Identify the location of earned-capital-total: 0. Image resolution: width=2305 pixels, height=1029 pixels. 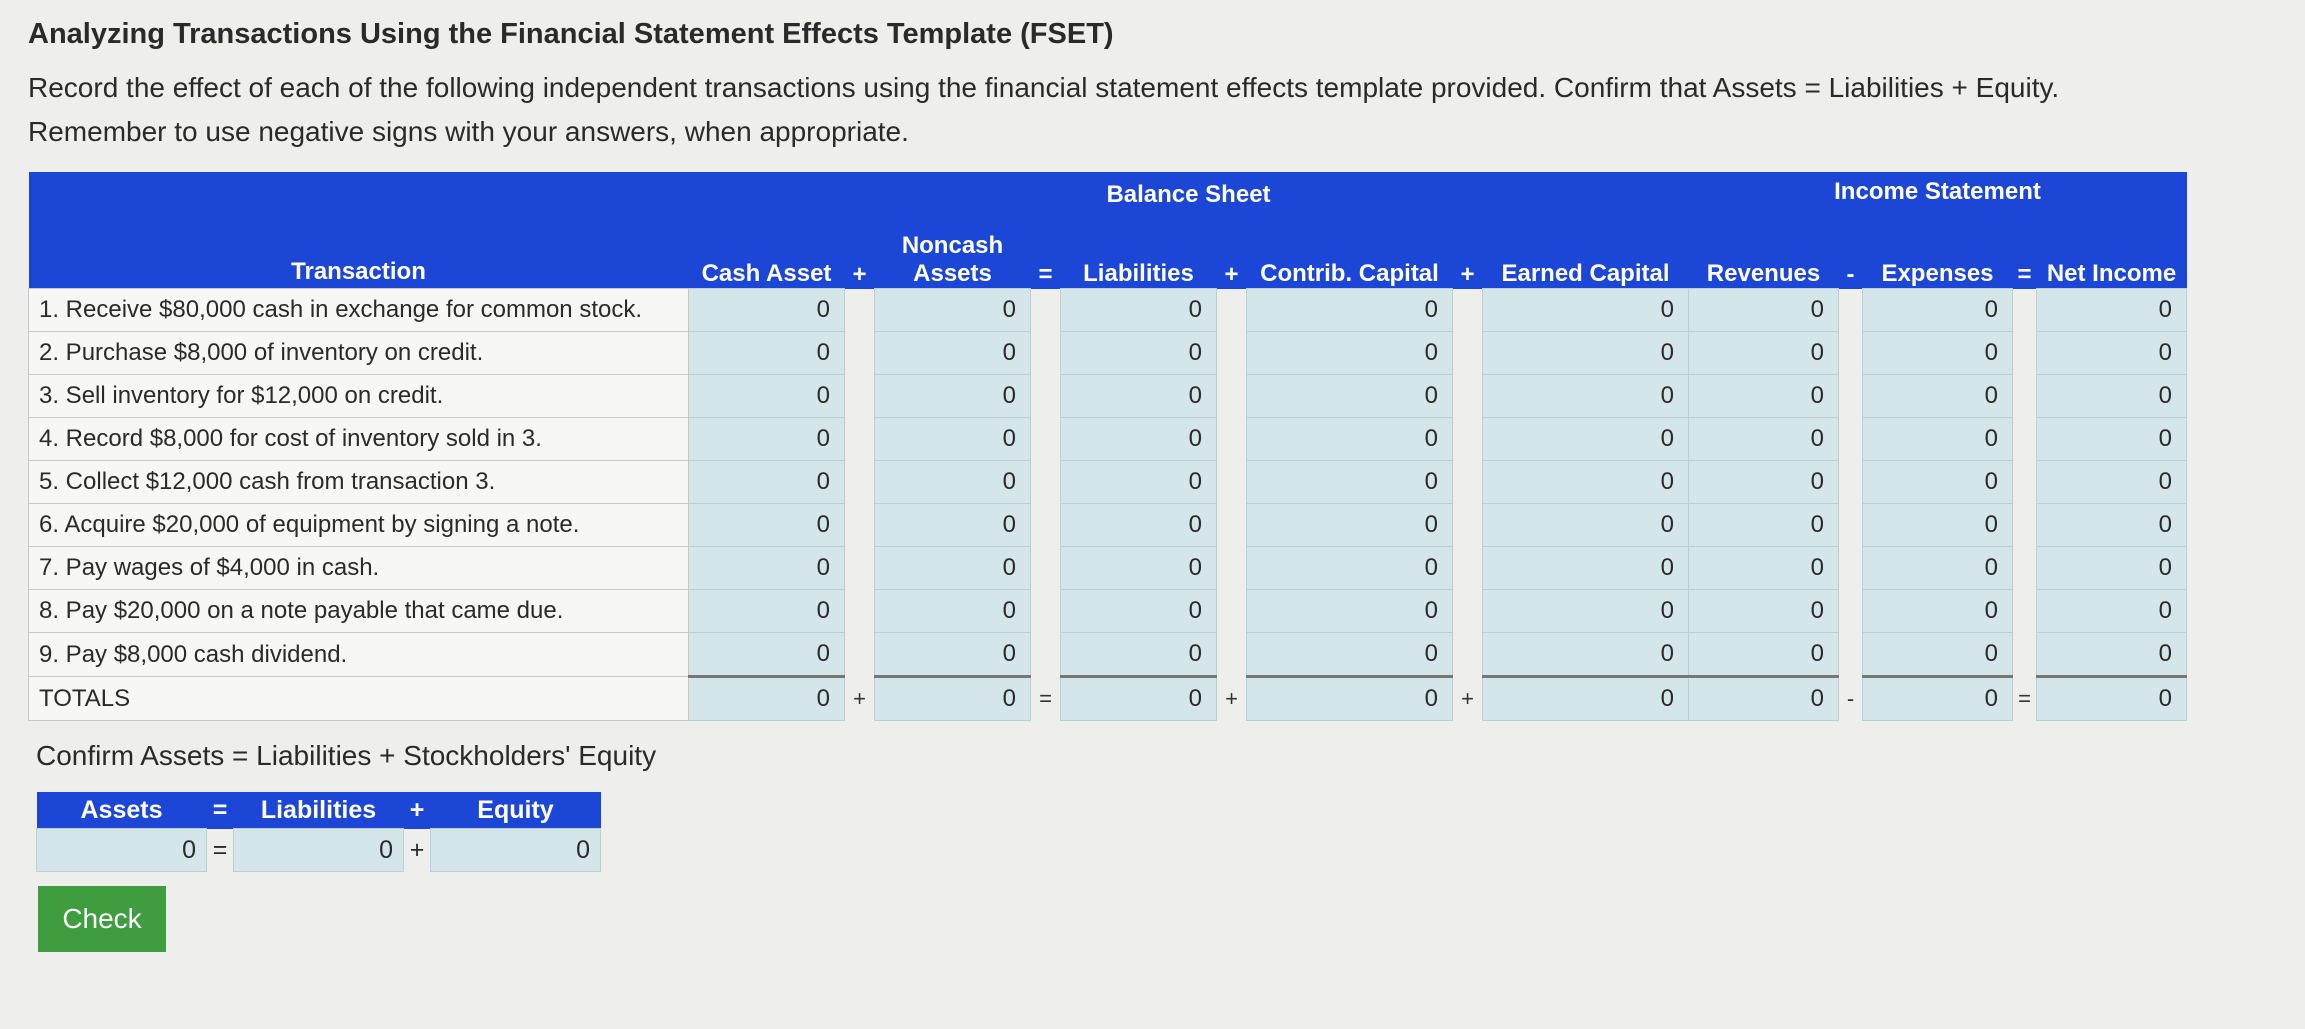
(1585, 698).